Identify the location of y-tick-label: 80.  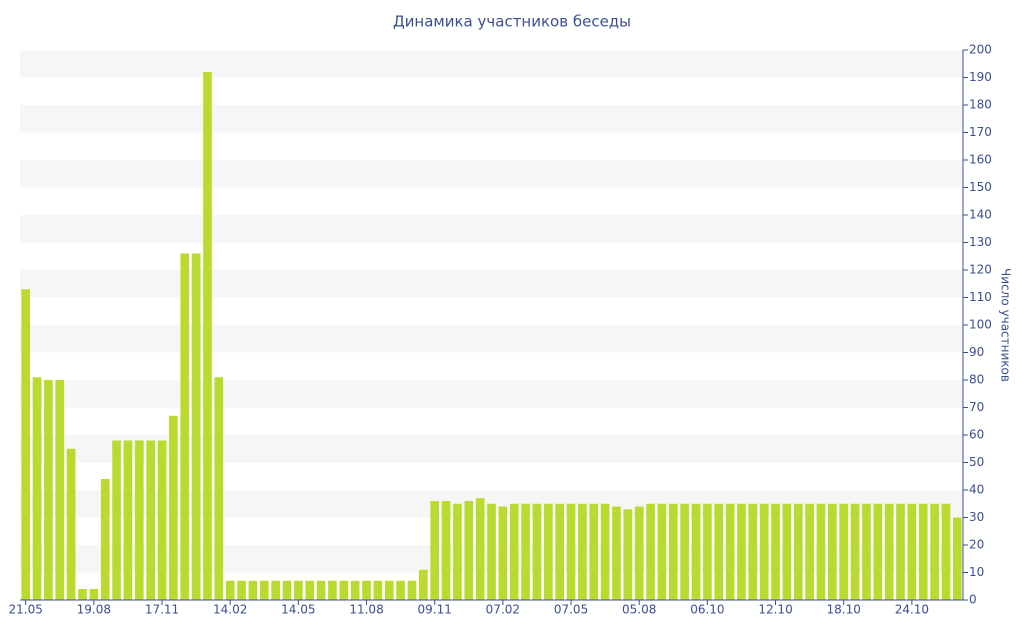
(976, 380).